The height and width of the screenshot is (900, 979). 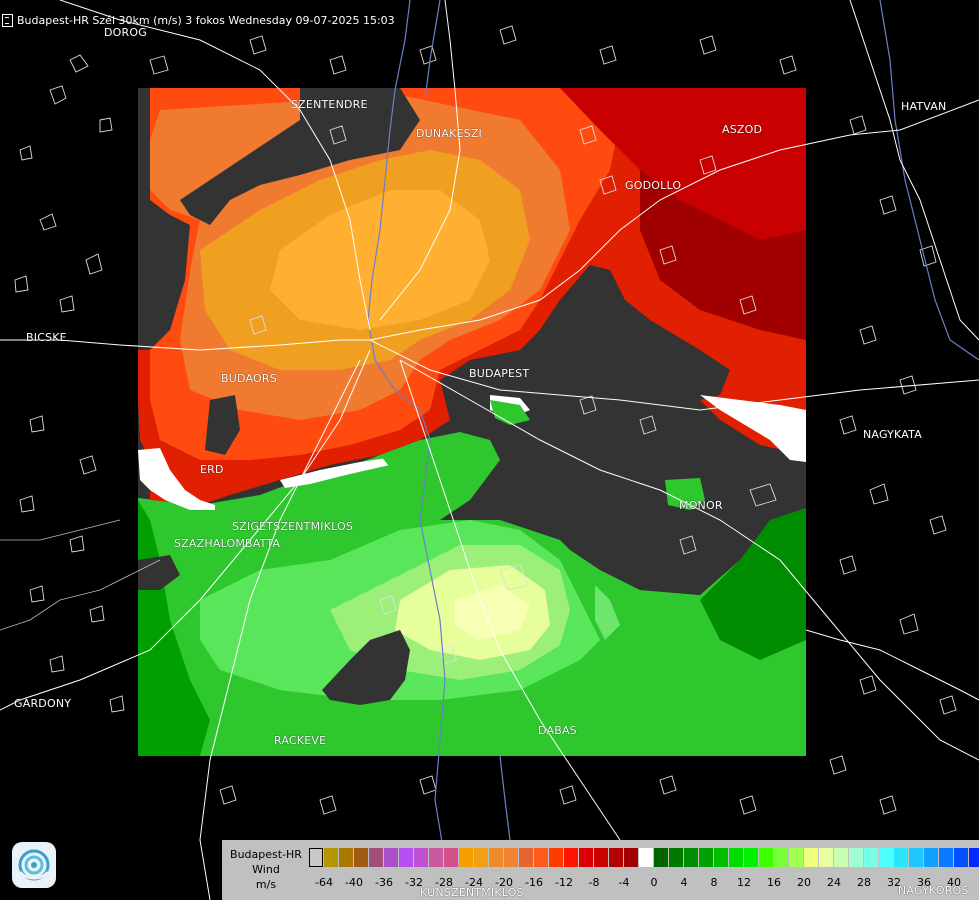 What do you see at coordinates (924, 882) in the screenshot?
I see `legend-tick-label: 36` at bounding box center [924, 882].